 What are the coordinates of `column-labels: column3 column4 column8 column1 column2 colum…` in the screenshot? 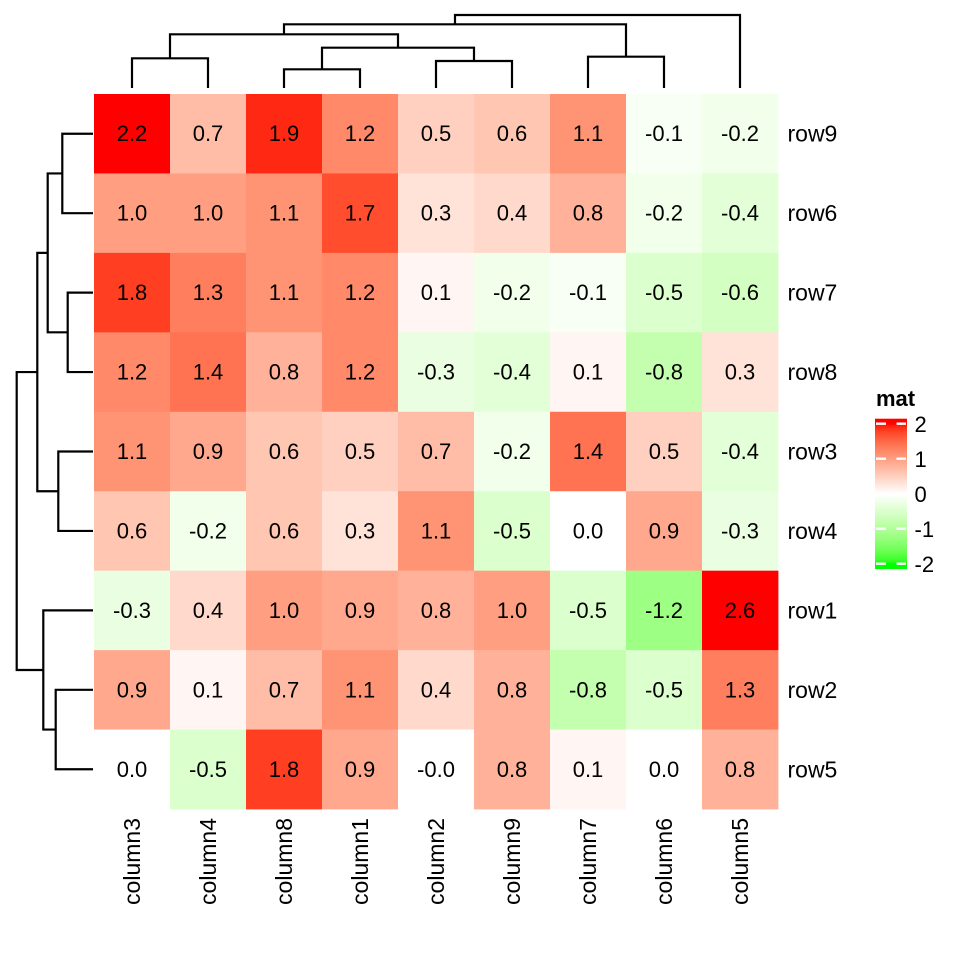 It's located at (436, 861).